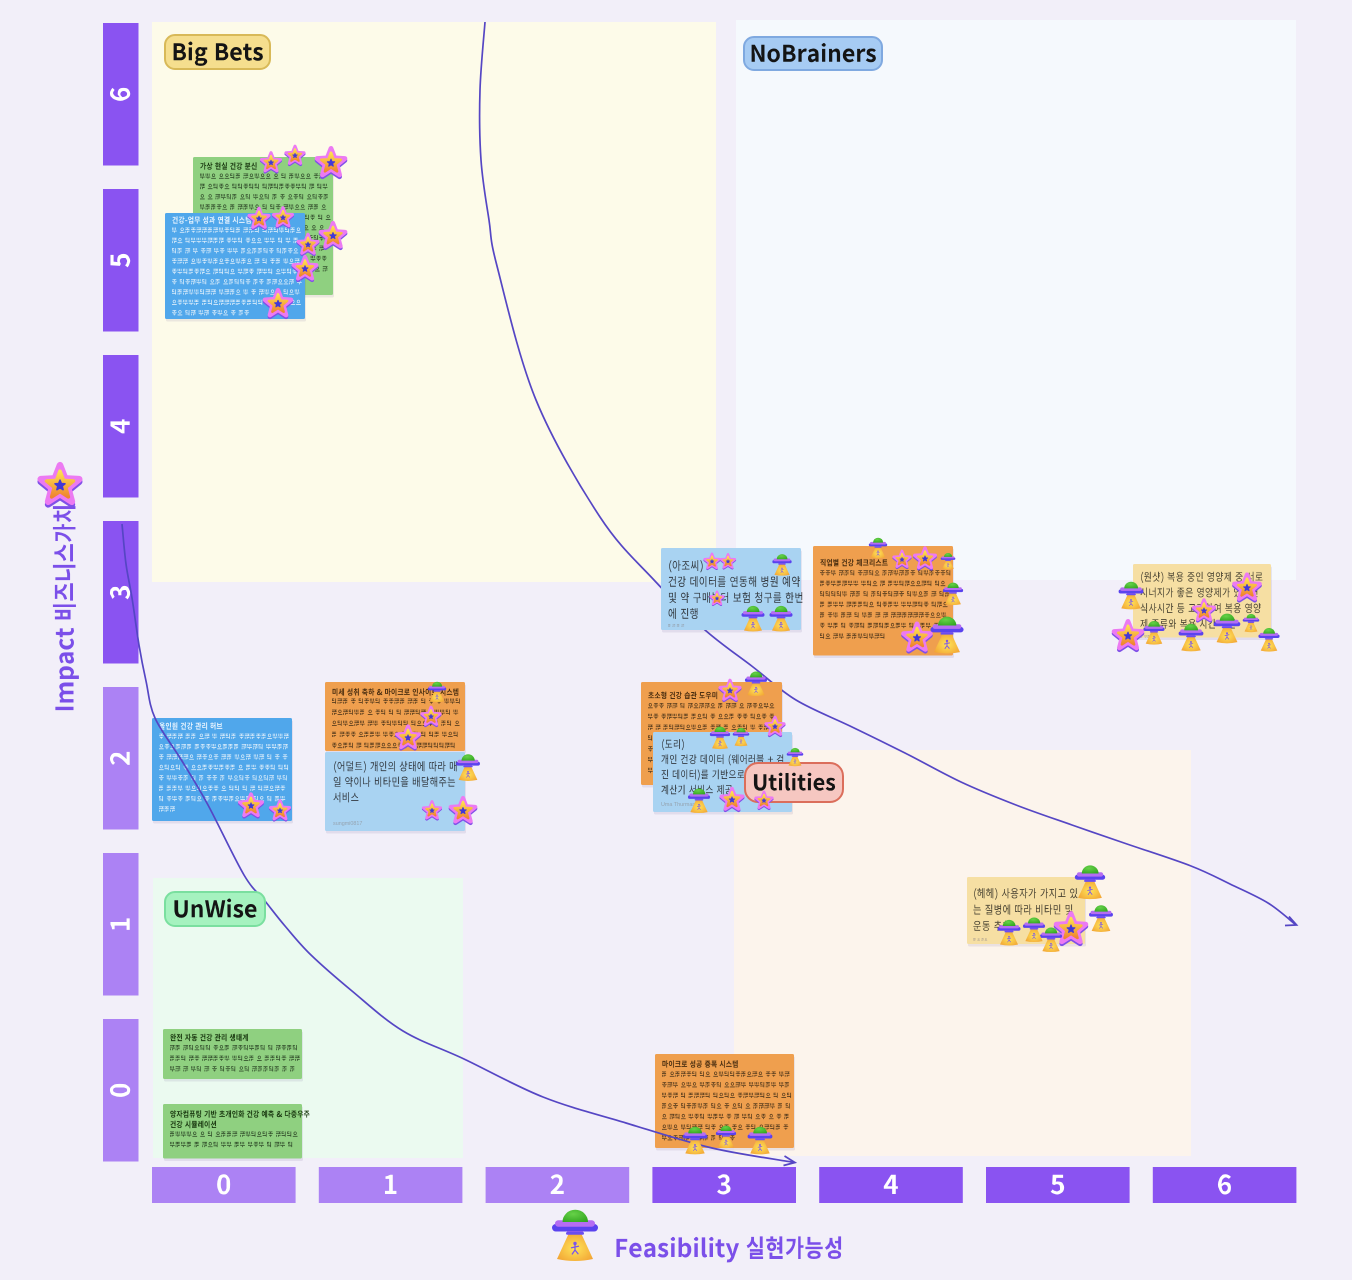 This screenshot has height=1280, width=1352. Describe the element at coordinates (678, 805) in the screenshot. I see `svg-text: Uma Thurman` at that location.